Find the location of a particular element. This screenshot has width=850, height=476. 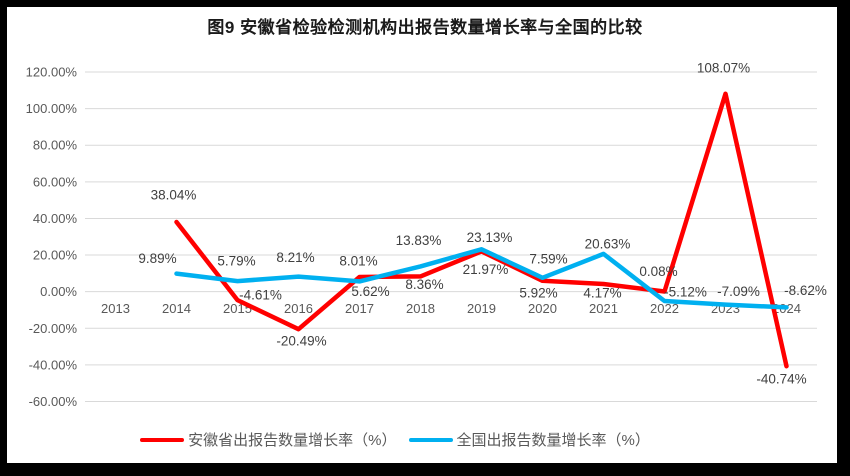

x-axis-tick-label: 2022 is located at coordinates (664, 308).